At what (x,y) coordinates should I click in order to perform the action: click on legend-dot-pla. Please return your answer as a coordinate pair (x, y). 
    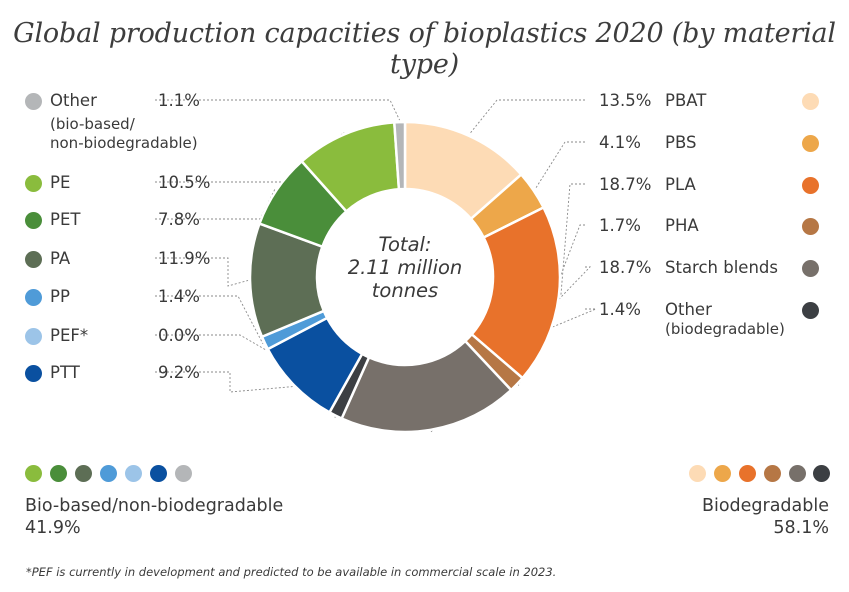
    Looking at the image, I should click on (810, 185).